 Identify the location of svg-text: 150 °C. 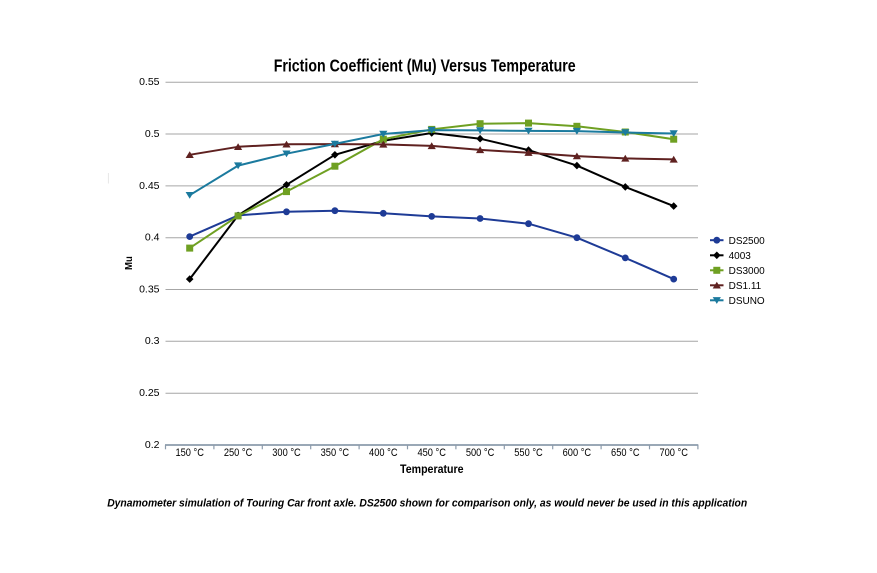
(189, 453).